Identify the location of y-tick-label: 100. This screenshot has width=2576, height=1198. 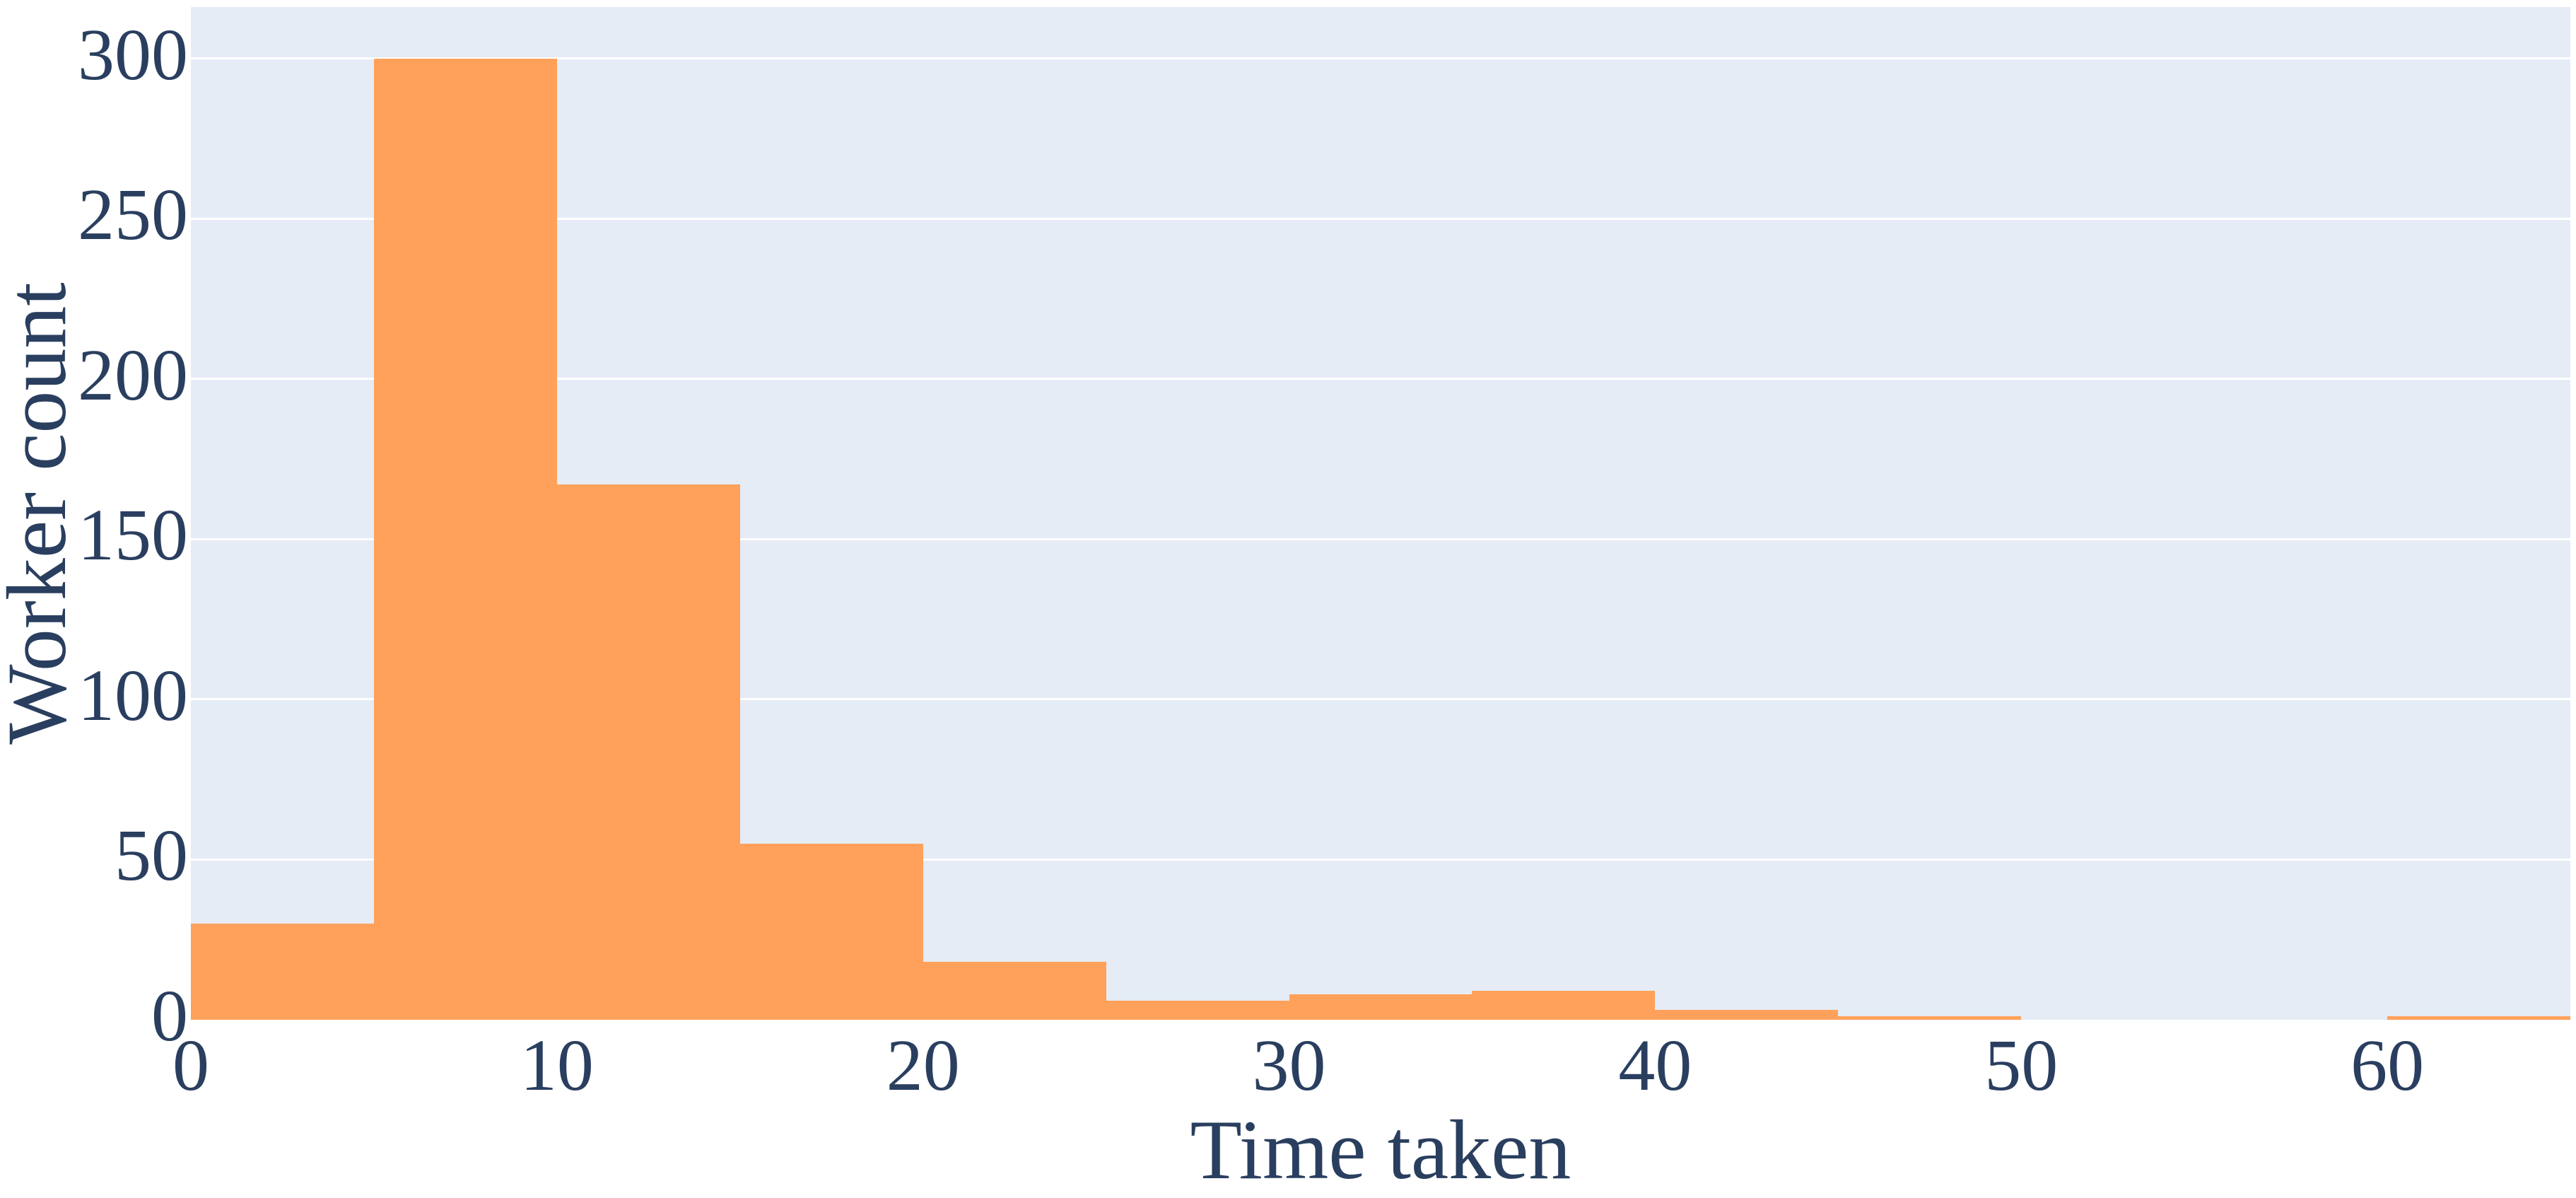
(133, 695).